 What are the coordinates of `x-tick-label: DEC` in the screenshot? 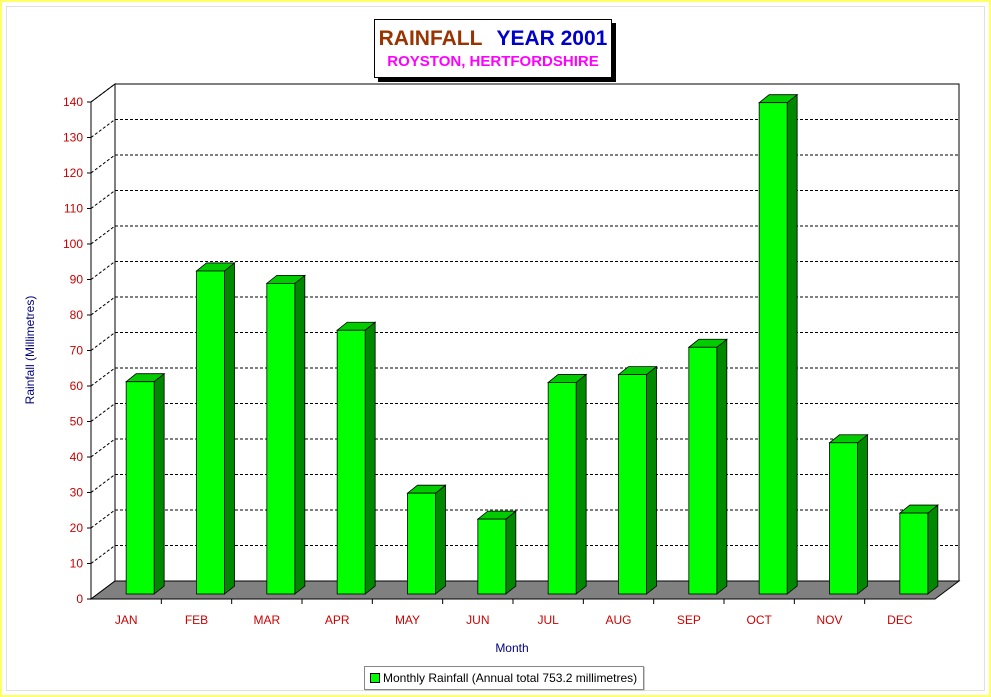 It's located at (900, 620).